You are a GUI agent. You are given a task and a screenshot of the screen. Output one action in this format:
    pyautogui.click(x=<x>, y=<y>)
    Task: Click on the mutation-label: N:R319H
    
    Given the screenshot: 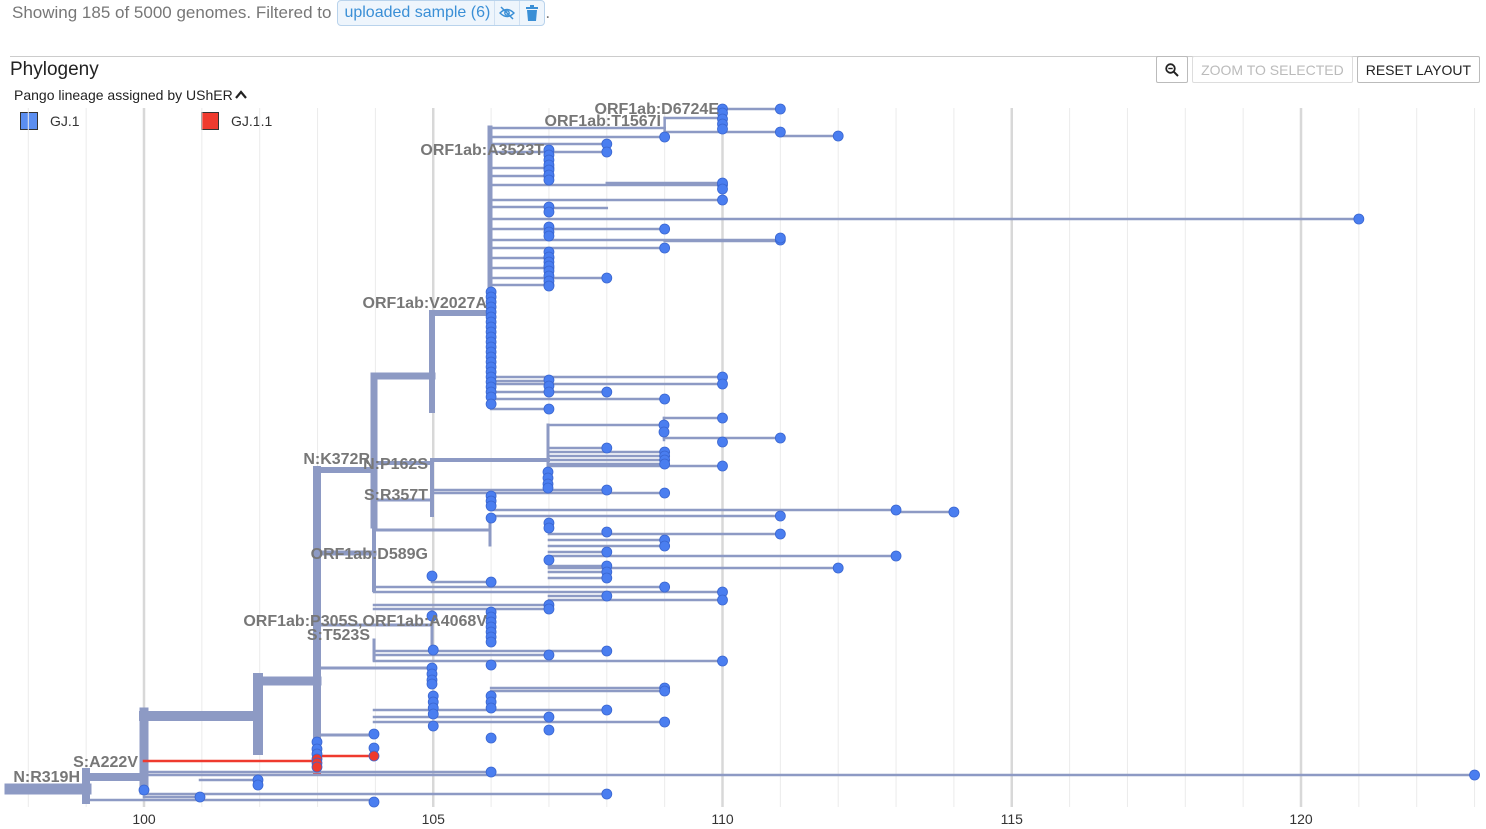 What is the action you would take?
    pyautogui.click(x=46, y=777)
    